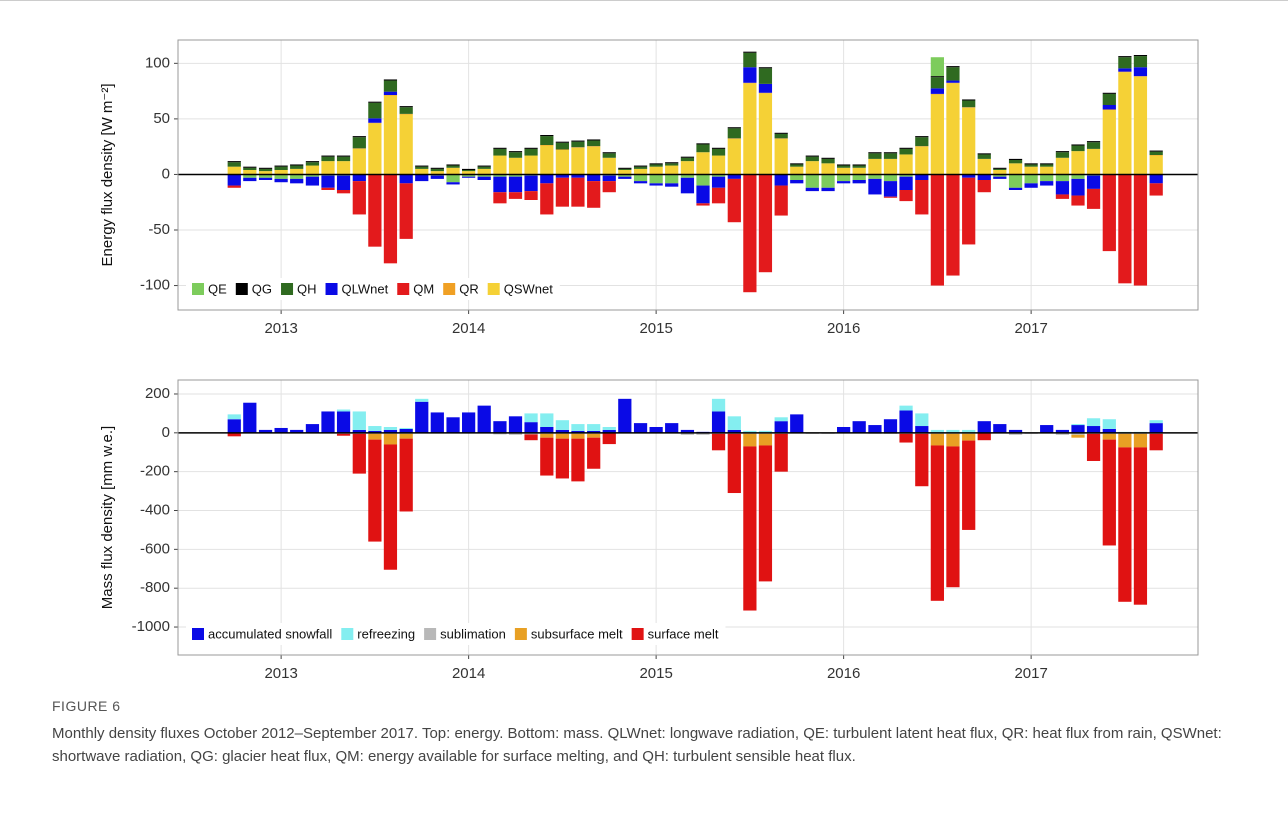 This screenshot has width=1288, height=823. What do you see at coordinates (529, 288) in the screenshot?
I see `legend-label: QSWnet` at bounding box center [529, 288].